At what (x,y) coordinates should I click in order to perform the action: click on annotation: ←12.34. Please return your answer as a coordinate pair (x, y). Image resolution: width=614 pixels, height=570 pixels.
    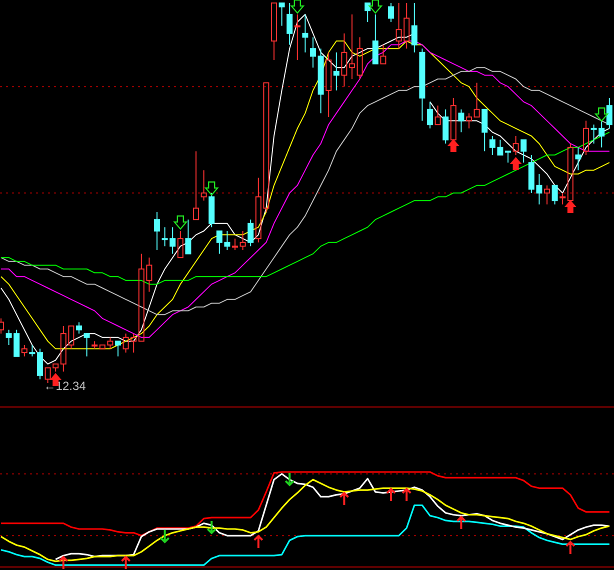
    Looking at the image, I should click on (65, 386).